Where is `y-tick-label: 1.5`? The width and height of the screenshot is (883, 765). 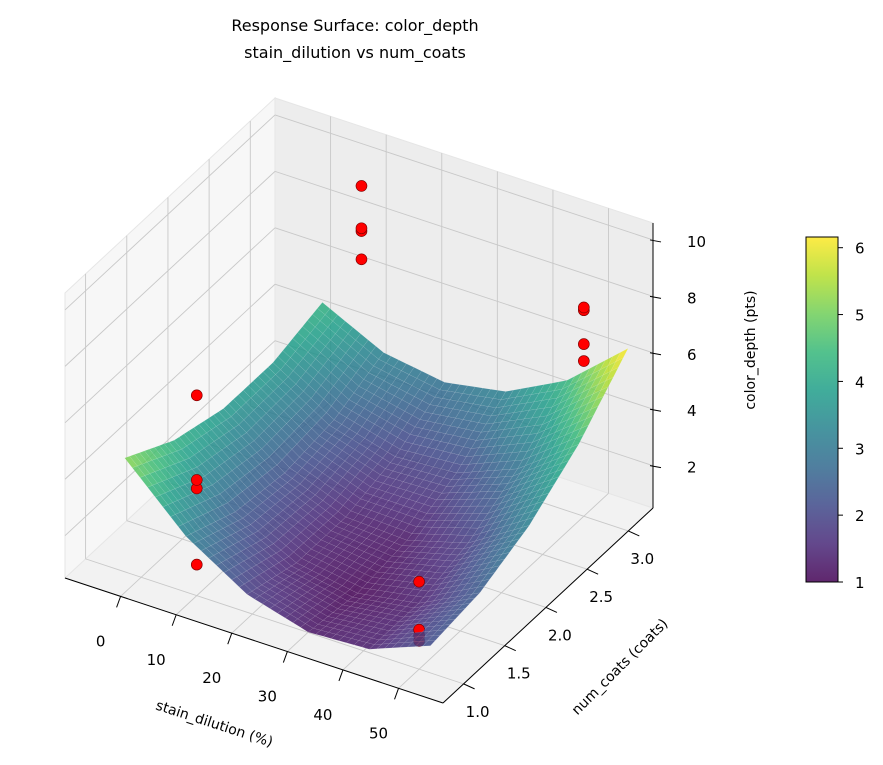 y-tick-label: 1.5 is located at coordinates (519, 674).